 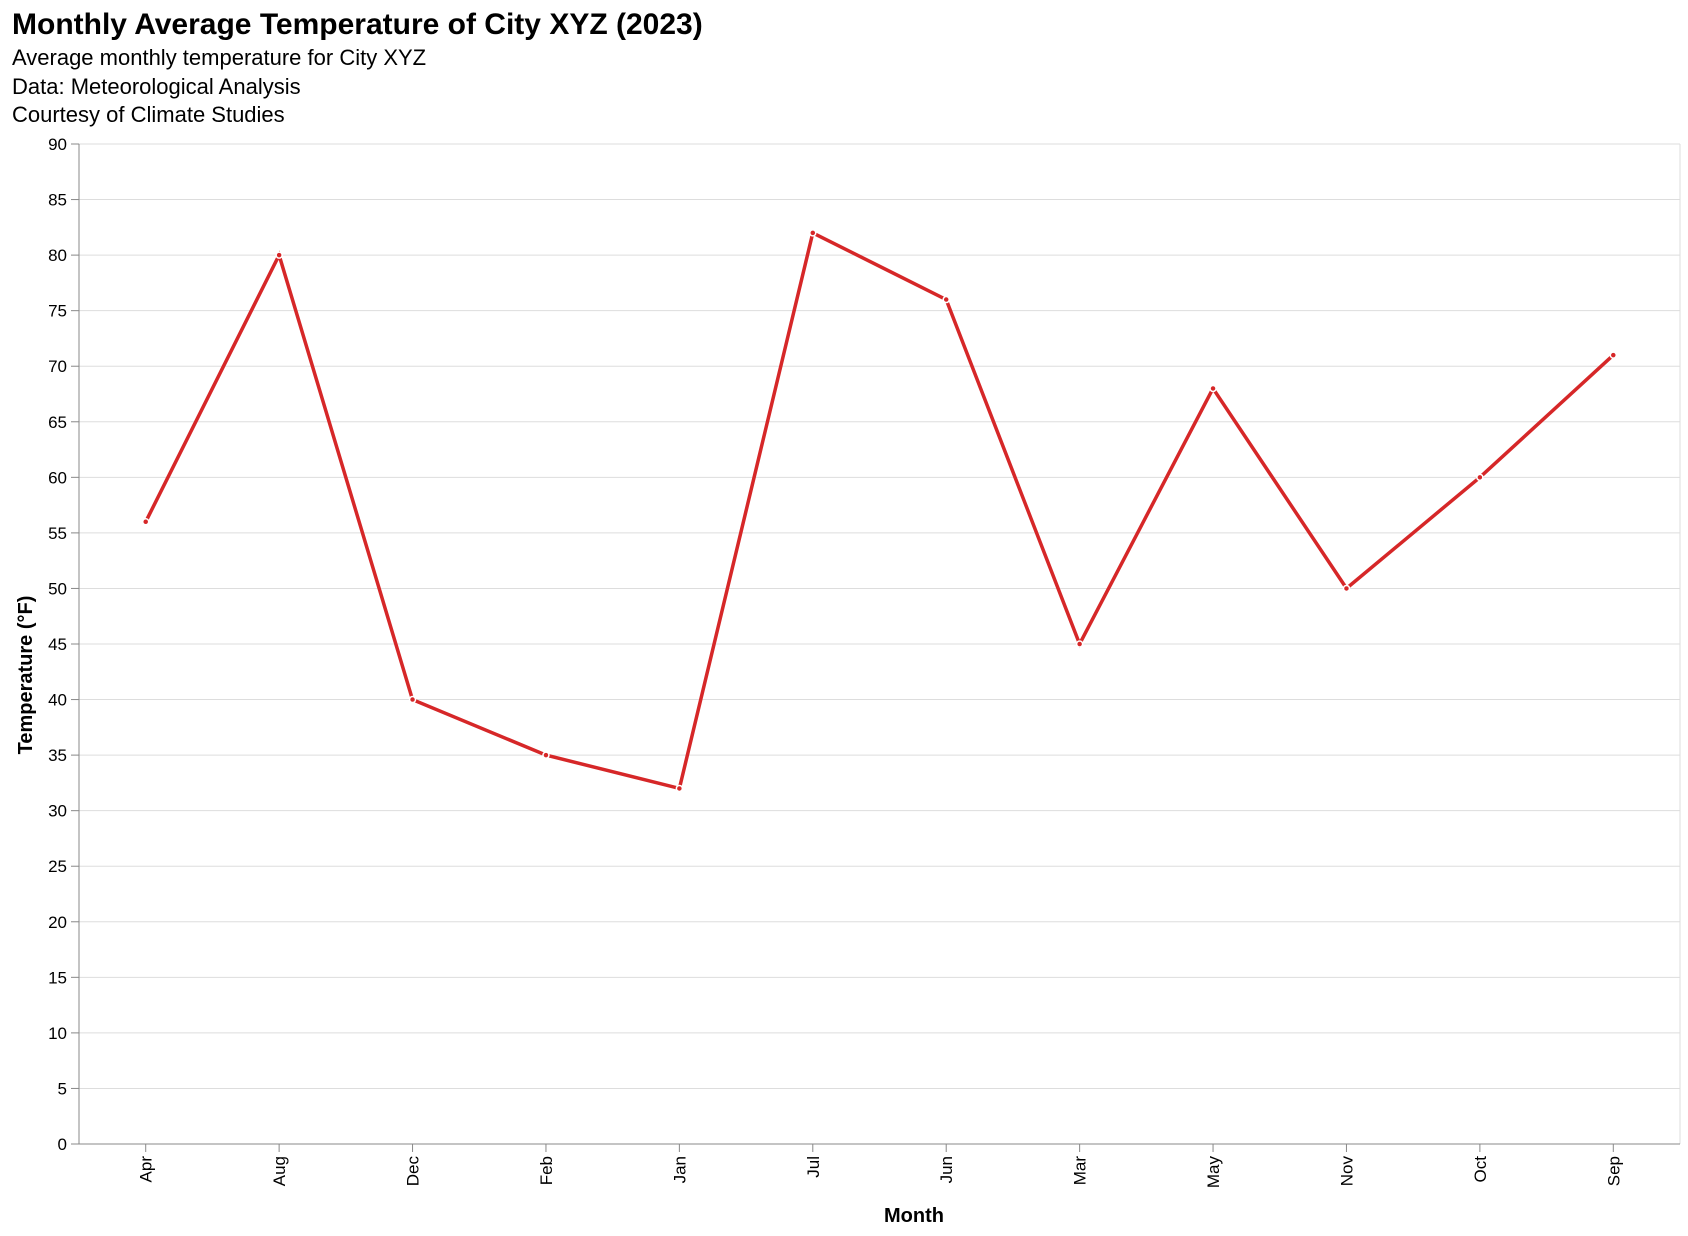 I want to click on x-tick-label: Jul, so click(x=813, y=1167).